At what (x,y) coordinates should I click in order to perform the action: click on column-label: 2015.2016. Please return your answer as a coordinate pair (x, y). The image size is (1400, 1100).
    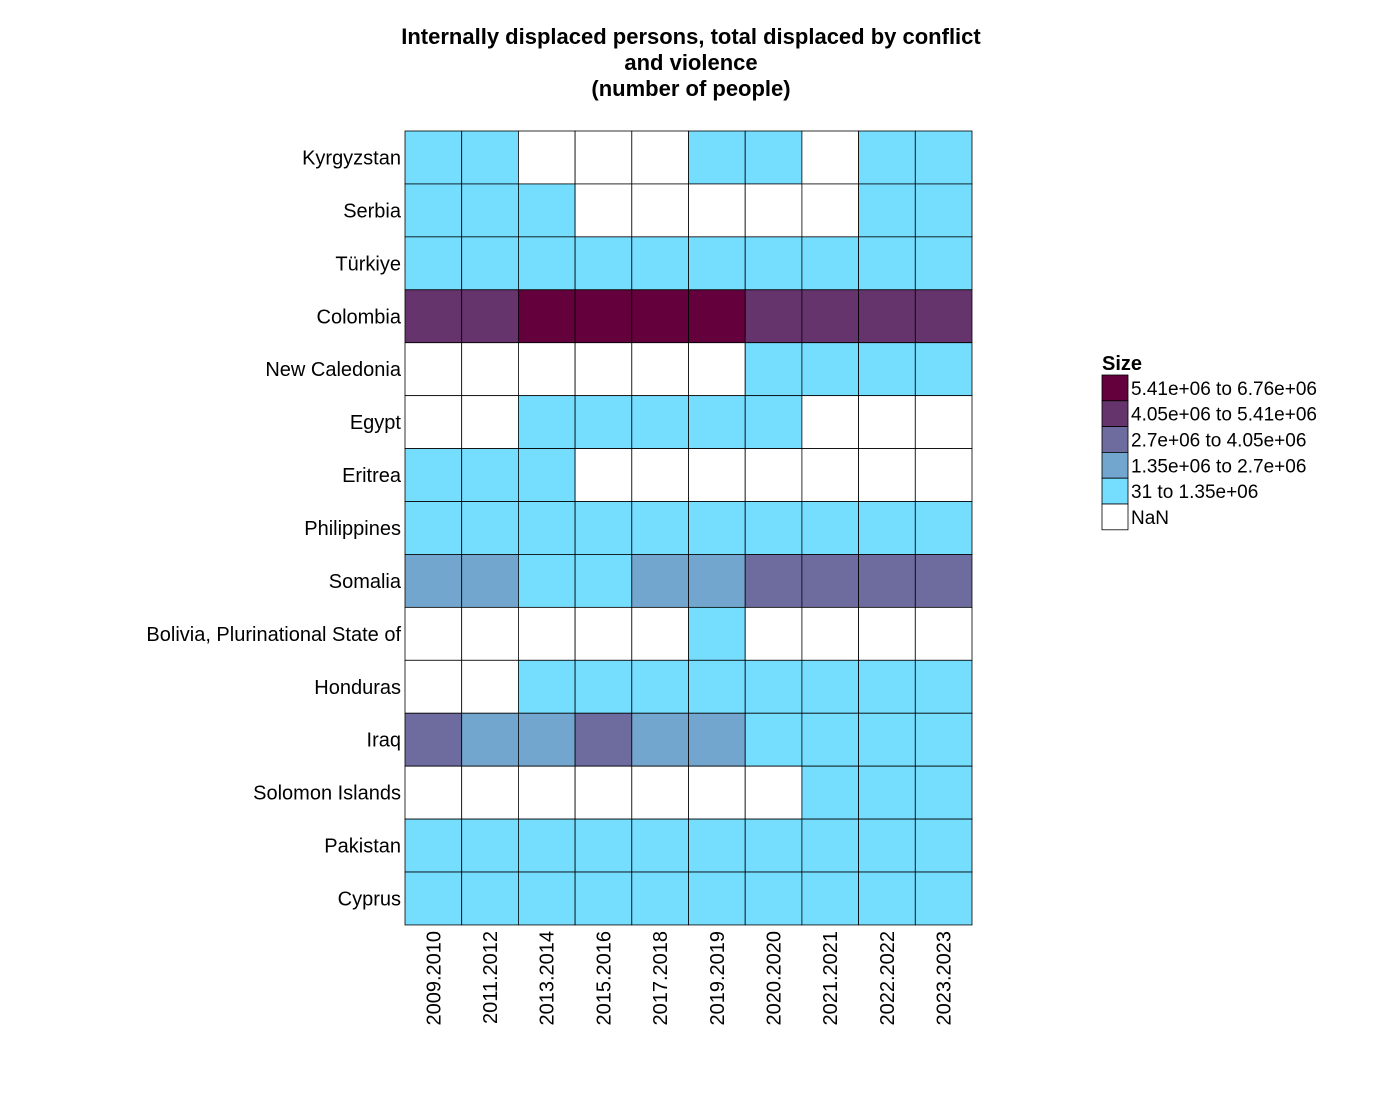
    Looking at the image, I should click on (604, 978).